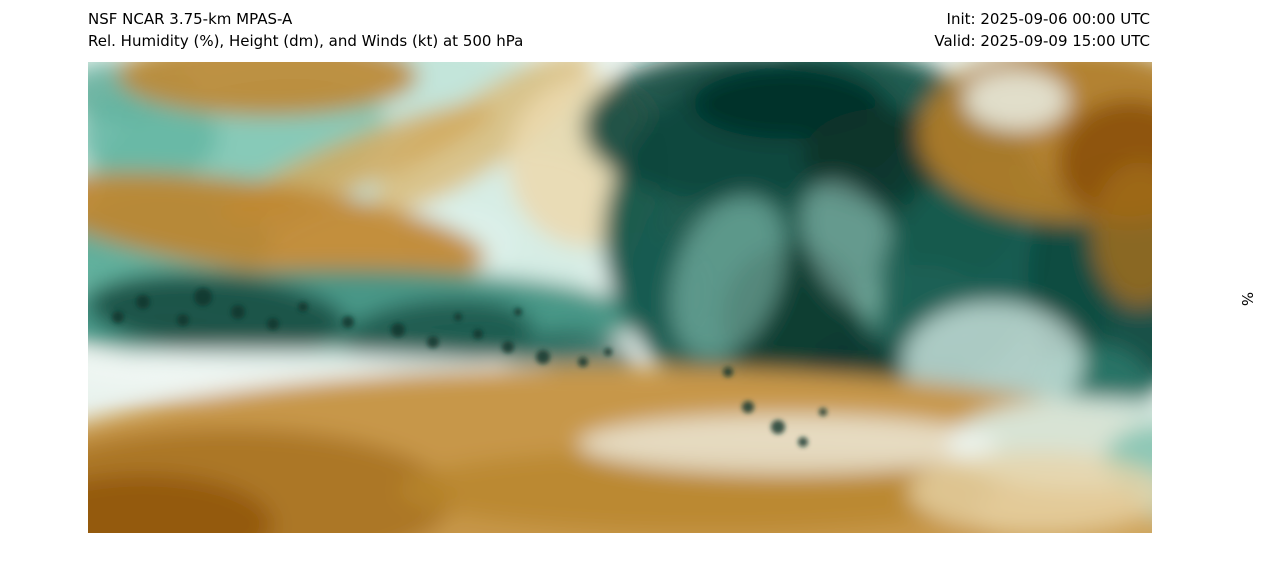 This screenshot has width=1280, height=580. Describe the element at coordinates (1247, 299) in the screenshot. I see `colorbar-unit-label: %` at that location.